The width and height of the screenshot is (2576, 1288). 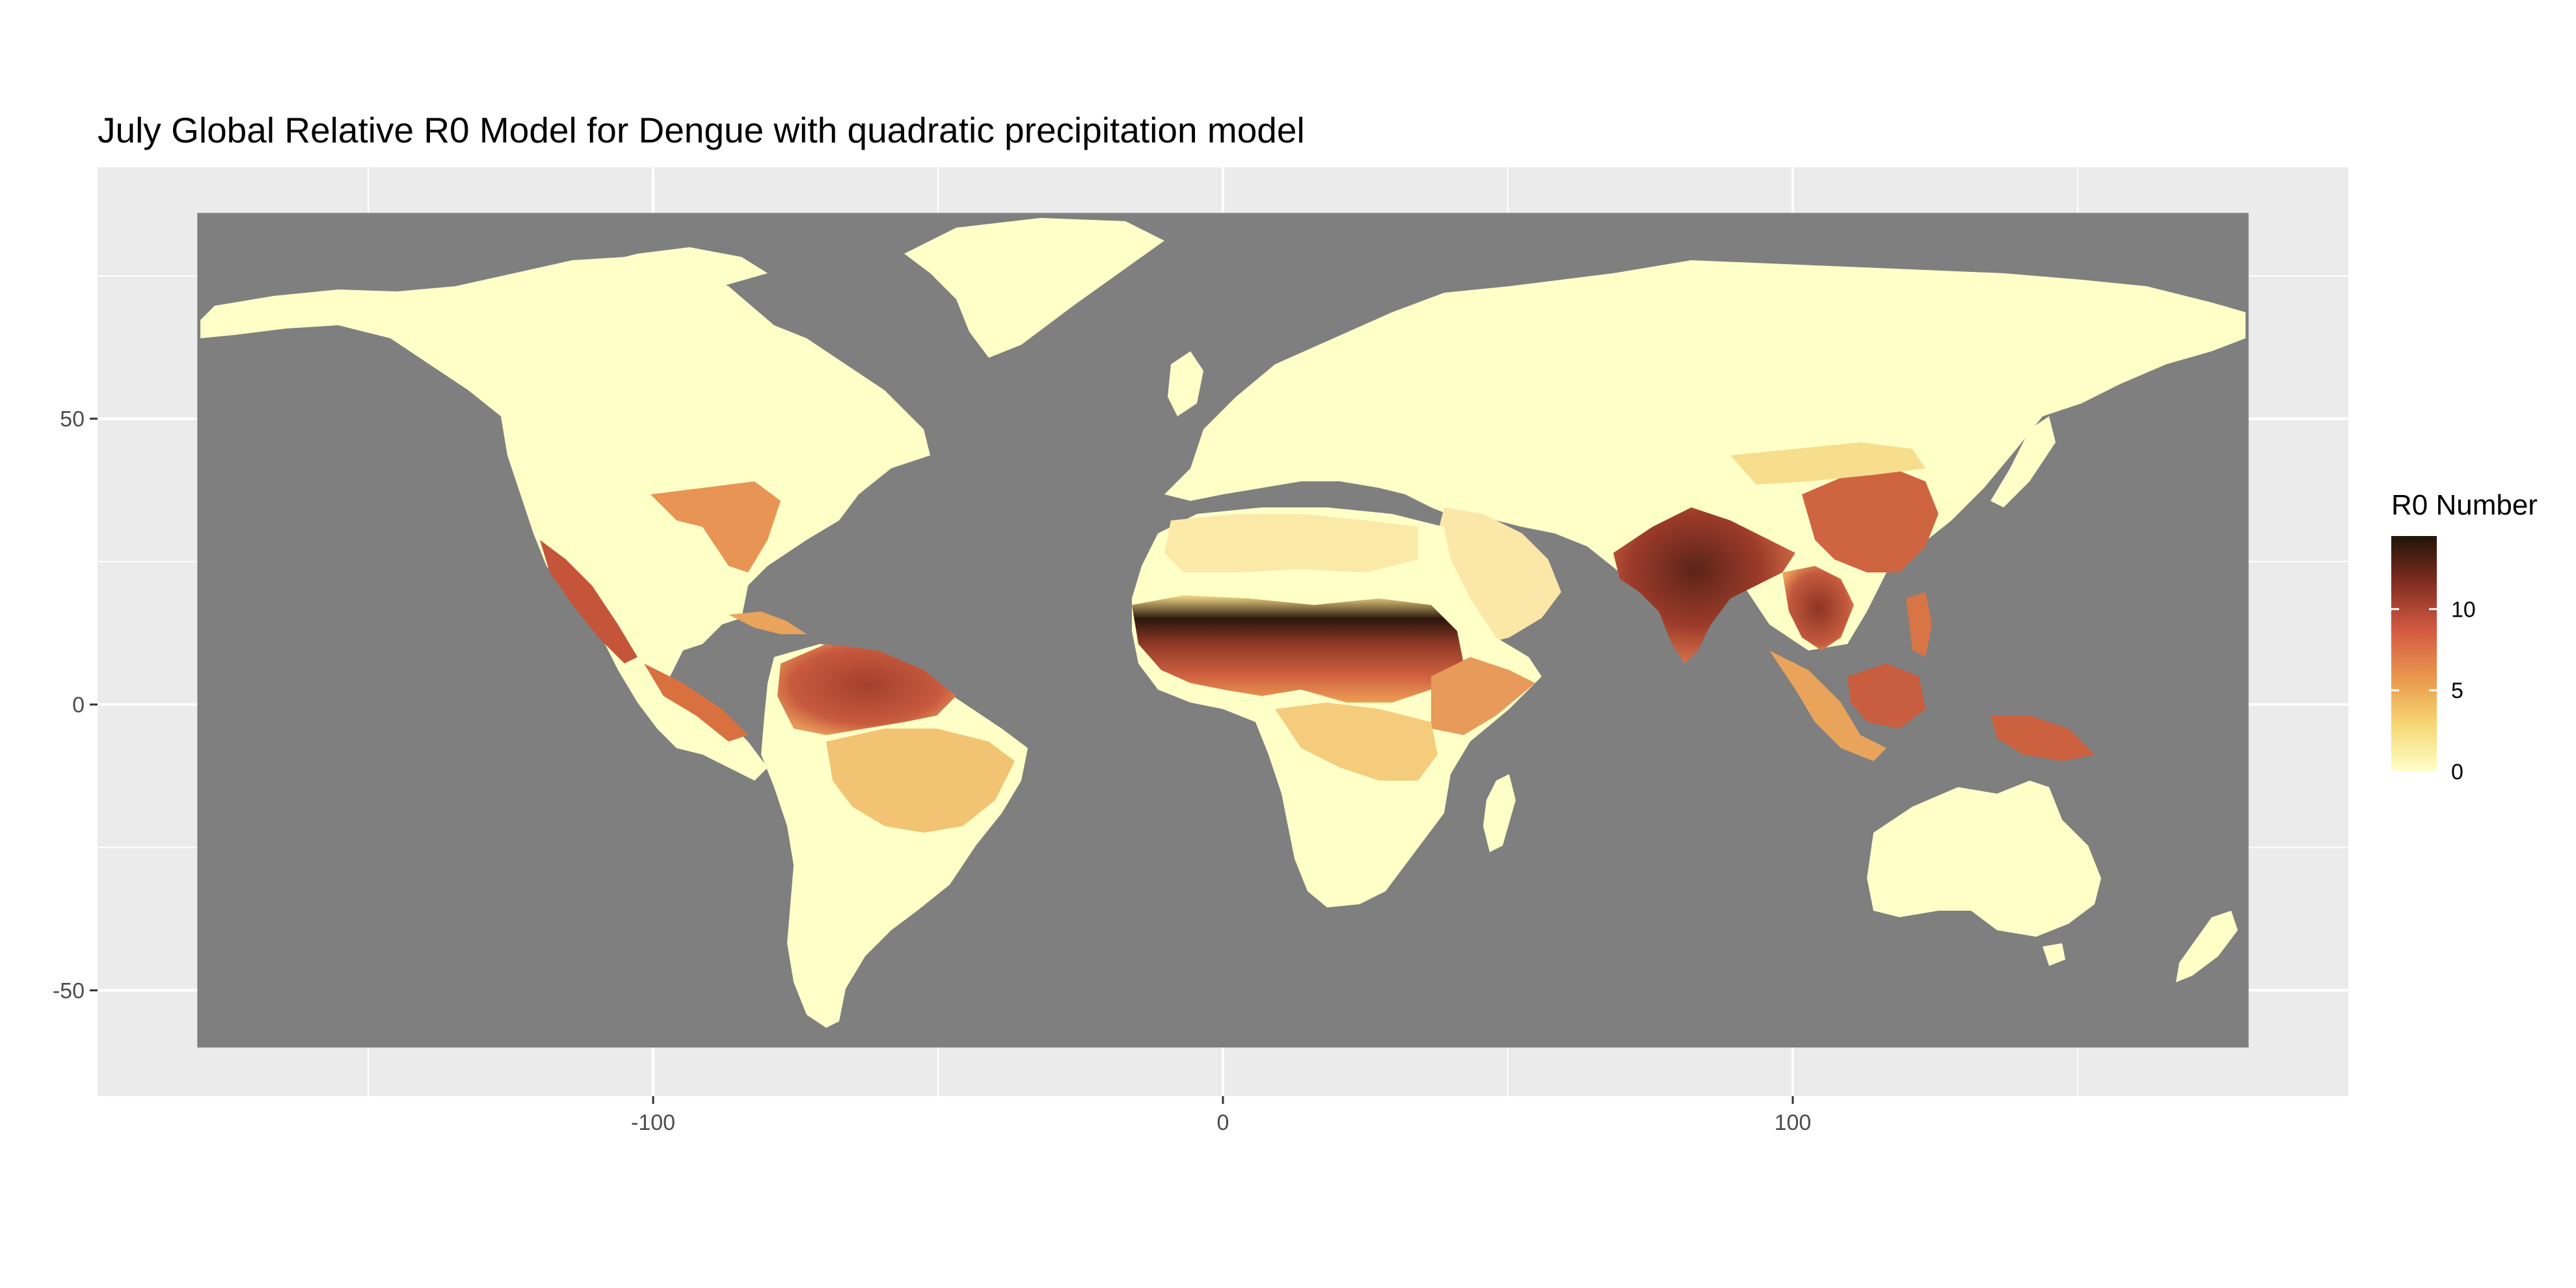 What do you see at coordinates (1919, 624) in the screenshot?
I see `landmass-philippines` at bounding box center [1919, 624].